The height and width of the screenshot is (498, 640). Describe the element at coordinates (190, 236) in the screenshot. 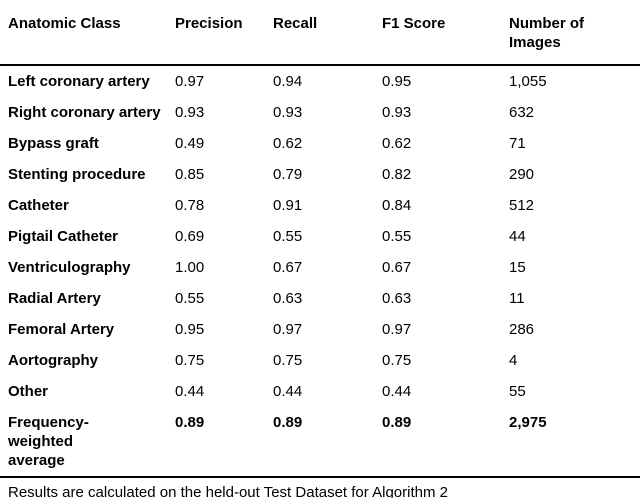

I see `cell-precision: 0.69` at that location.